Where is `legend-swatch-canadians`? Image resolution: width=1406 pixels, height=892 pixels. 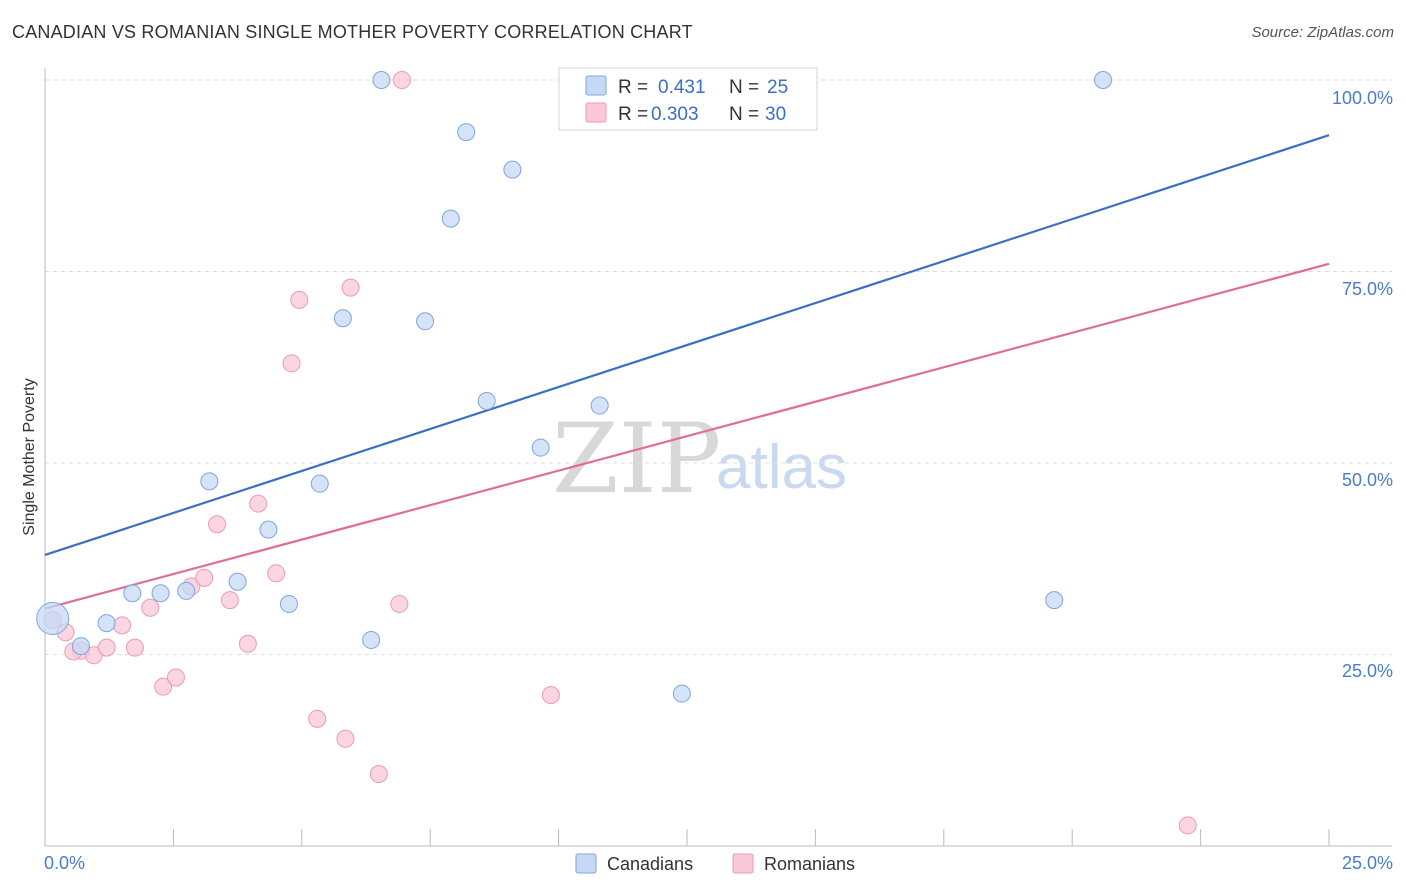 legend-swatch-canadians is located at coordinates (596, 85).